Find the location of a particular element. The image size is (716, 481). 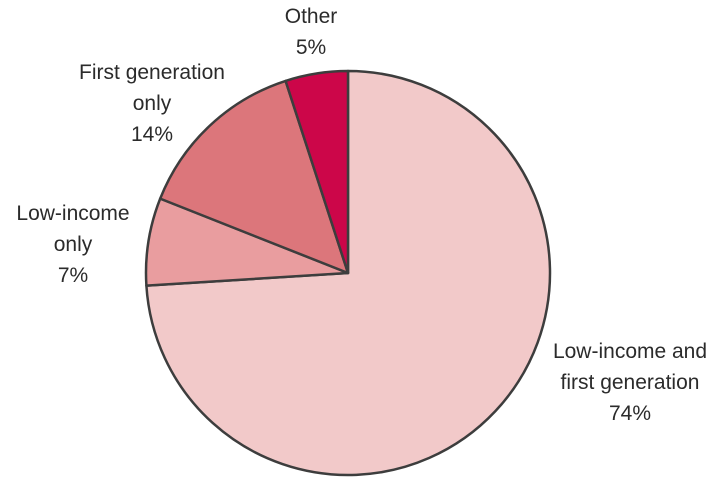

slice-label-3-line-0: Other is located at coordinates (311, 16).